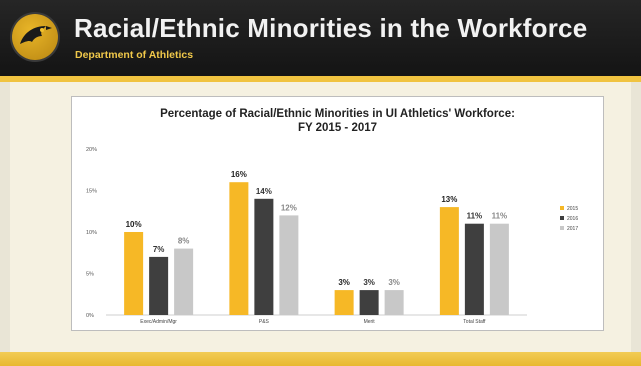 The width and height of the screenshot is (641, 366). I want to click on y-tick-label: 10%, so click(91, 233).